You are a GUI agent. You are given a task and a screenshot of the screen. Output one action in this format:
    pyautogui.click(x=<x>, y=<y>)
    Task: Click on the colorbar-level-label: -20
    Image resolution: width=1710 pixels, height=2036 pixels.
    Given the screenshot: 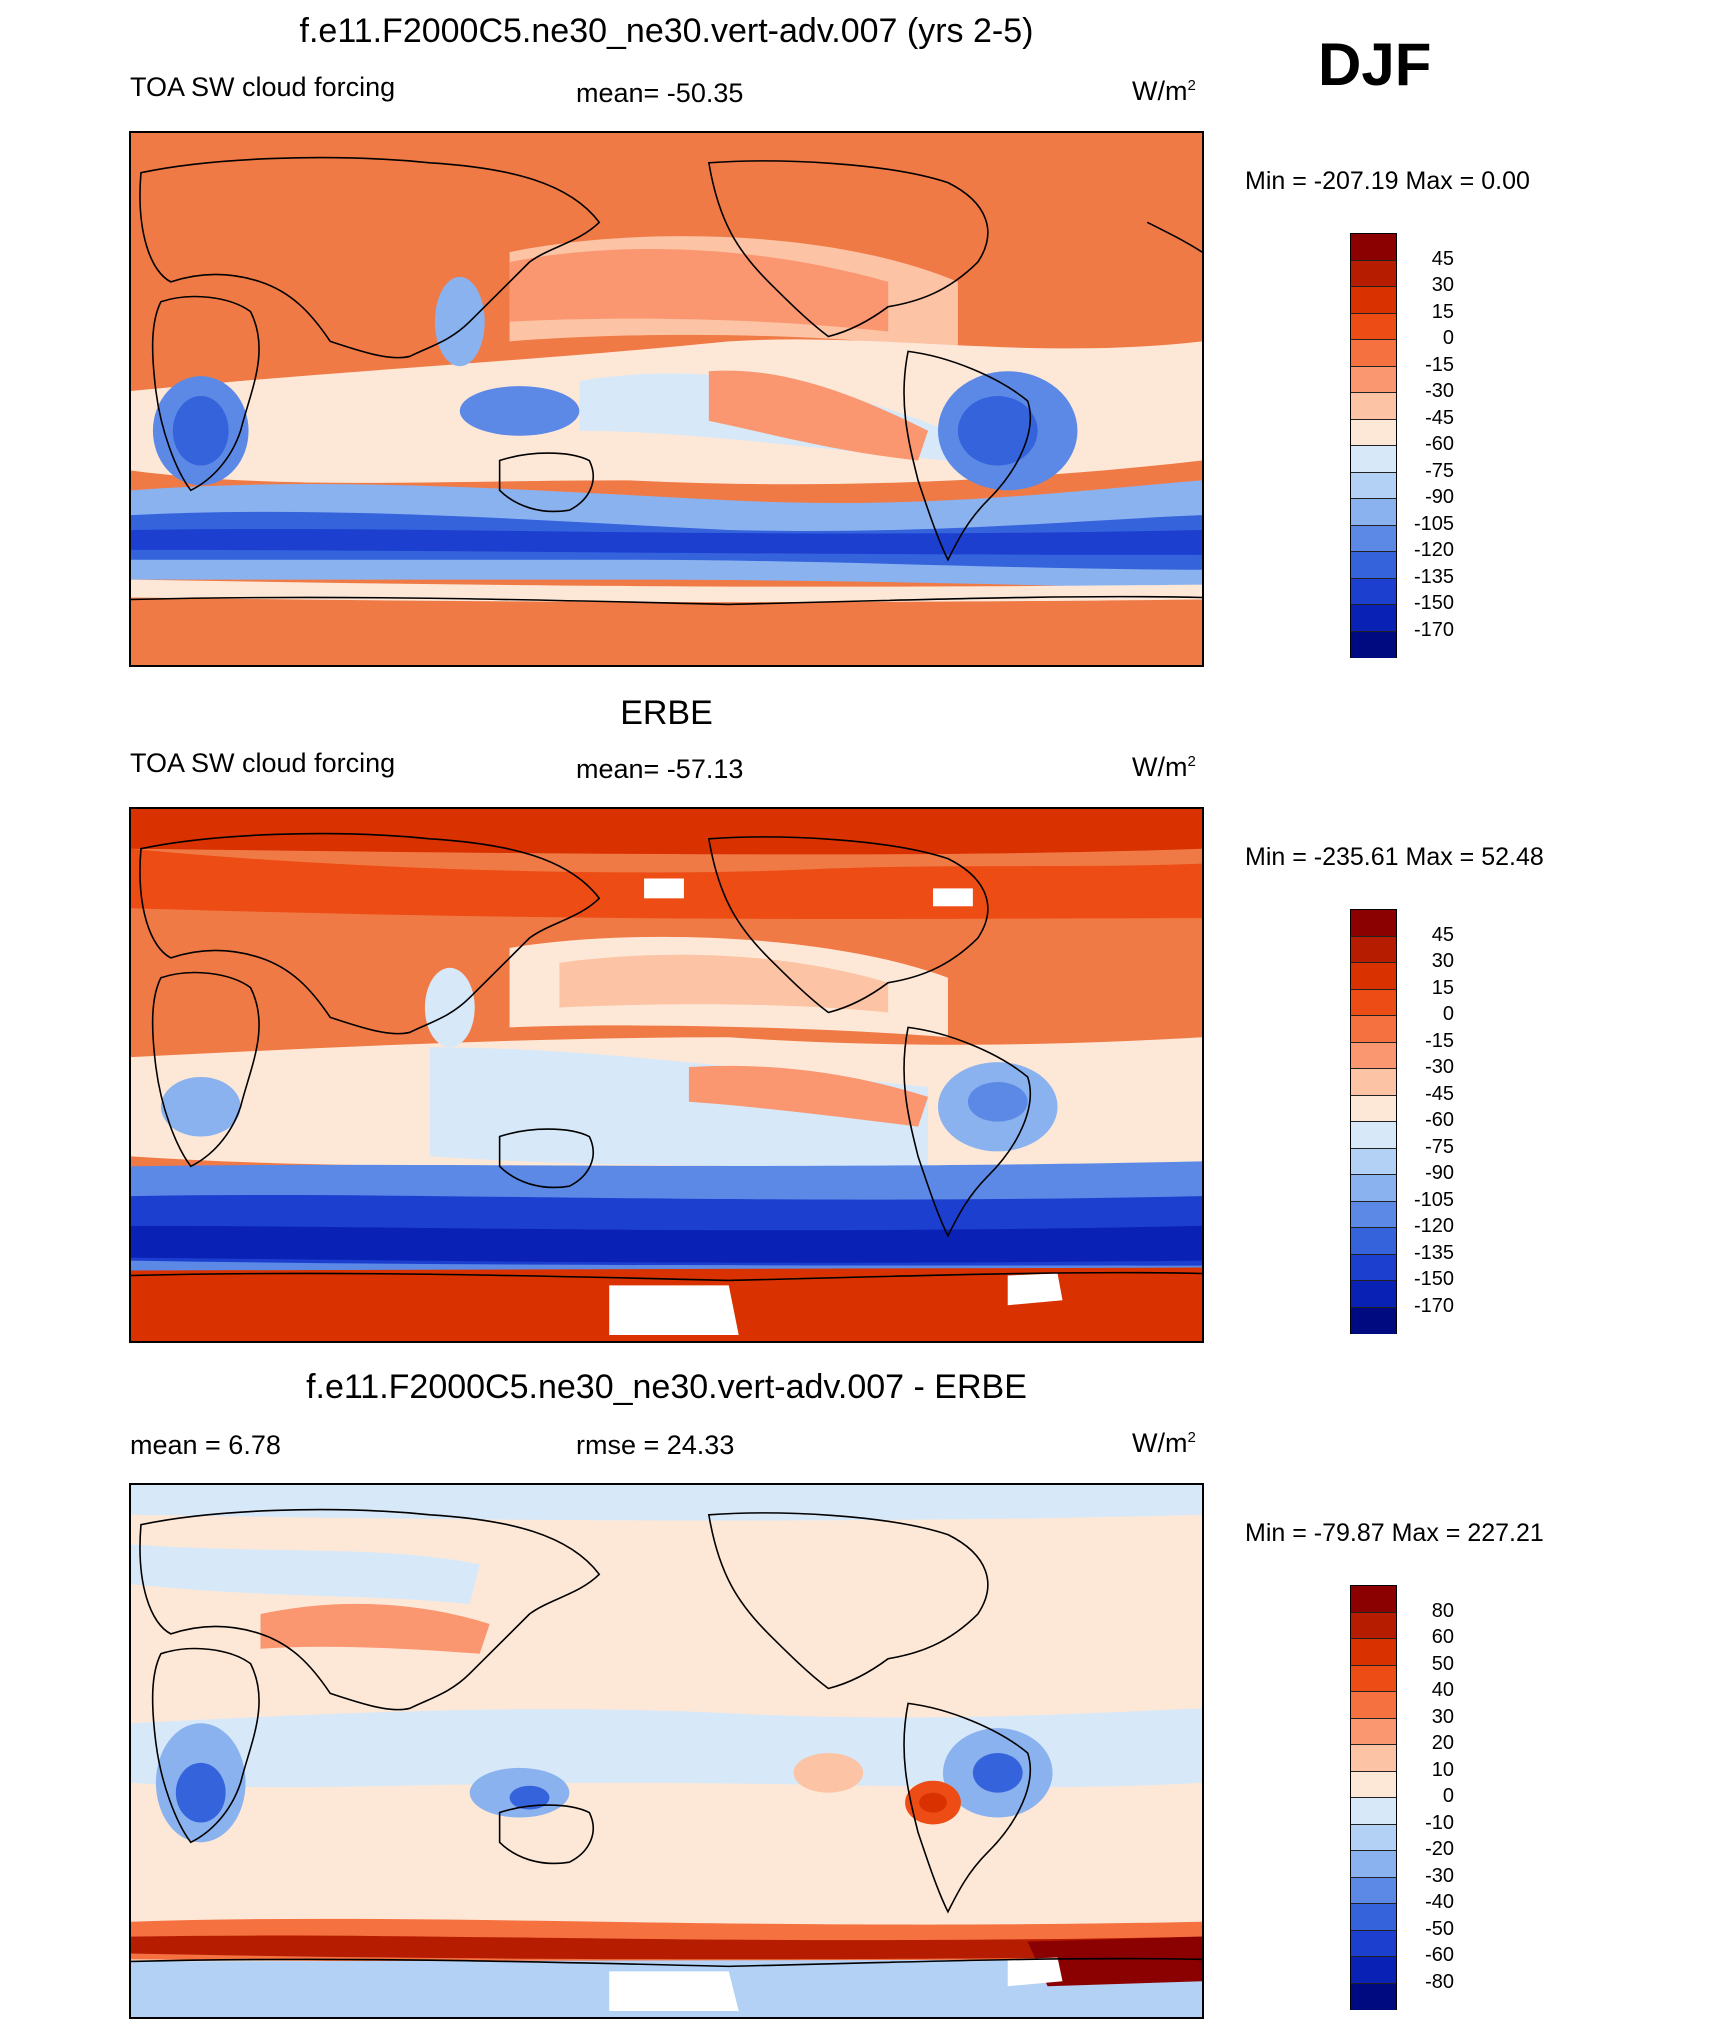 What is the action you would take?
    pyautogui.click(x=1439, y=1849)
    